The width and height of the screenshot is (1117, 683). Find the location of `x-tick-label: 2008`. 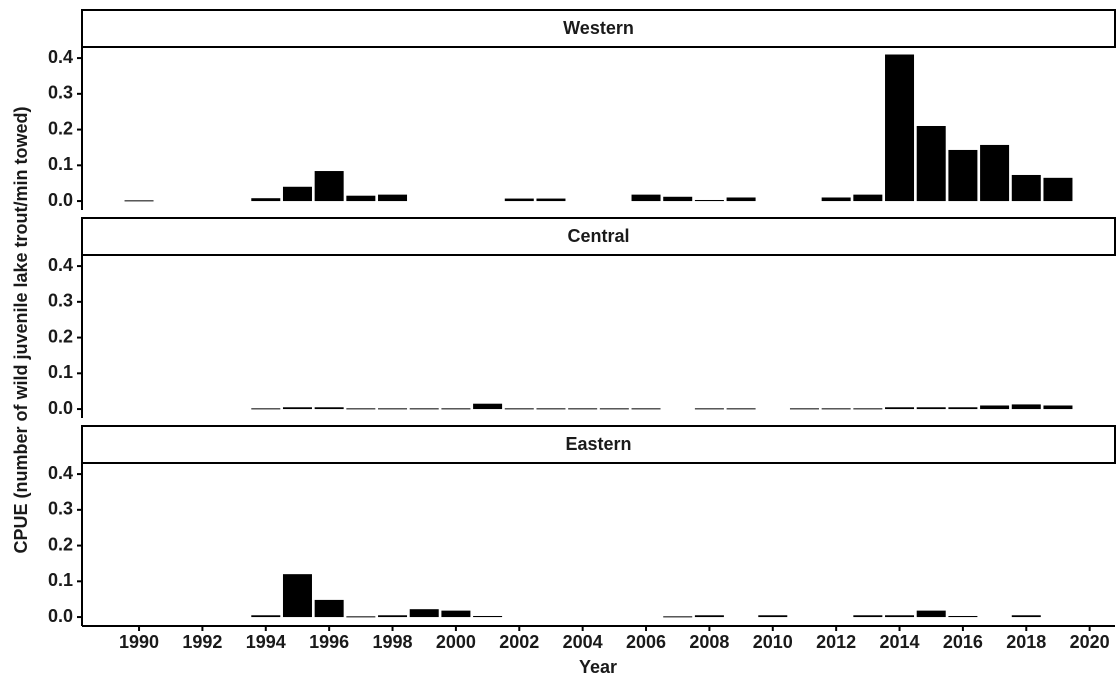

x-tick-label: 2008 is located at coordinates (709, 642).